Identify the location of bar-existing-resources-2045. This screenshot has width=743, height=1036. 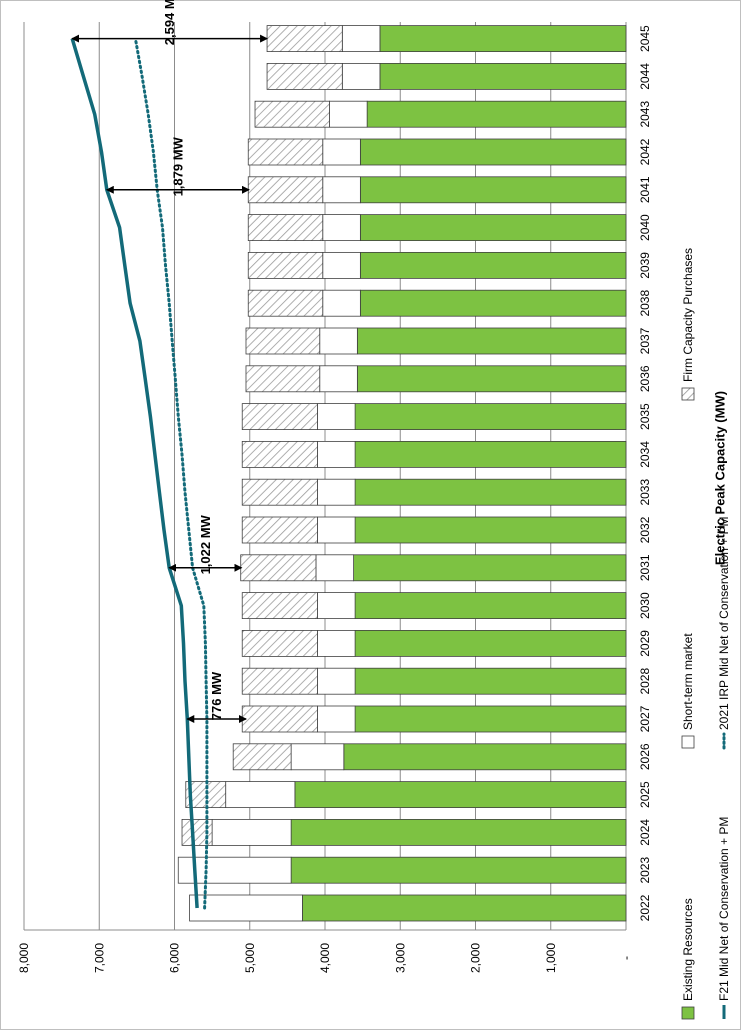
(503, 39).